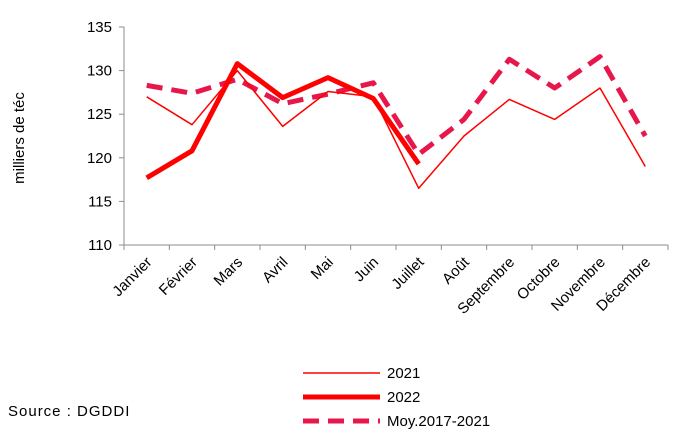 Image resolution: width=675 pixels, height=430 pixels. What do you see at coordinates (69, 411) in the screenshot?
I see `source-note: Source : DGDDI` at bounding box center [69, 411].